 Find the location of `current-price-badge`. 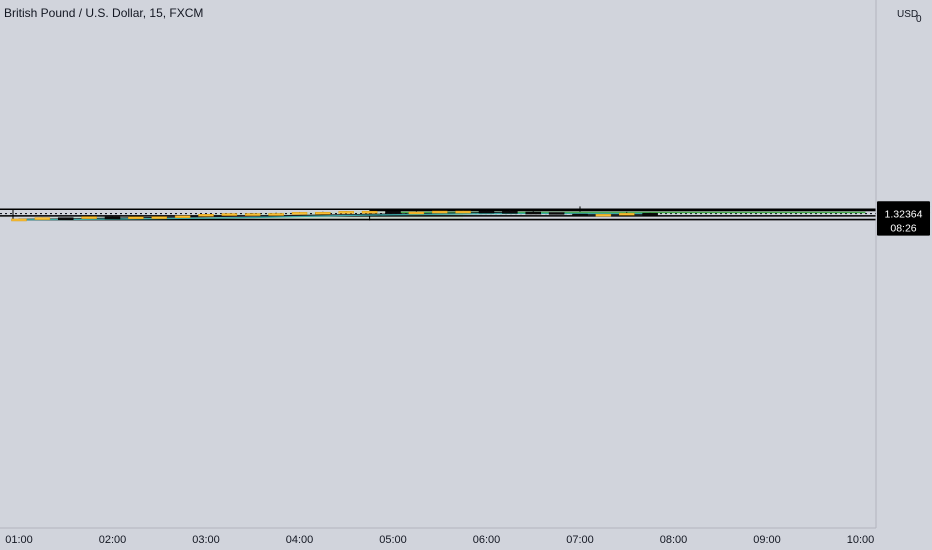

current-price-badge is located at coordinates (903, 220).